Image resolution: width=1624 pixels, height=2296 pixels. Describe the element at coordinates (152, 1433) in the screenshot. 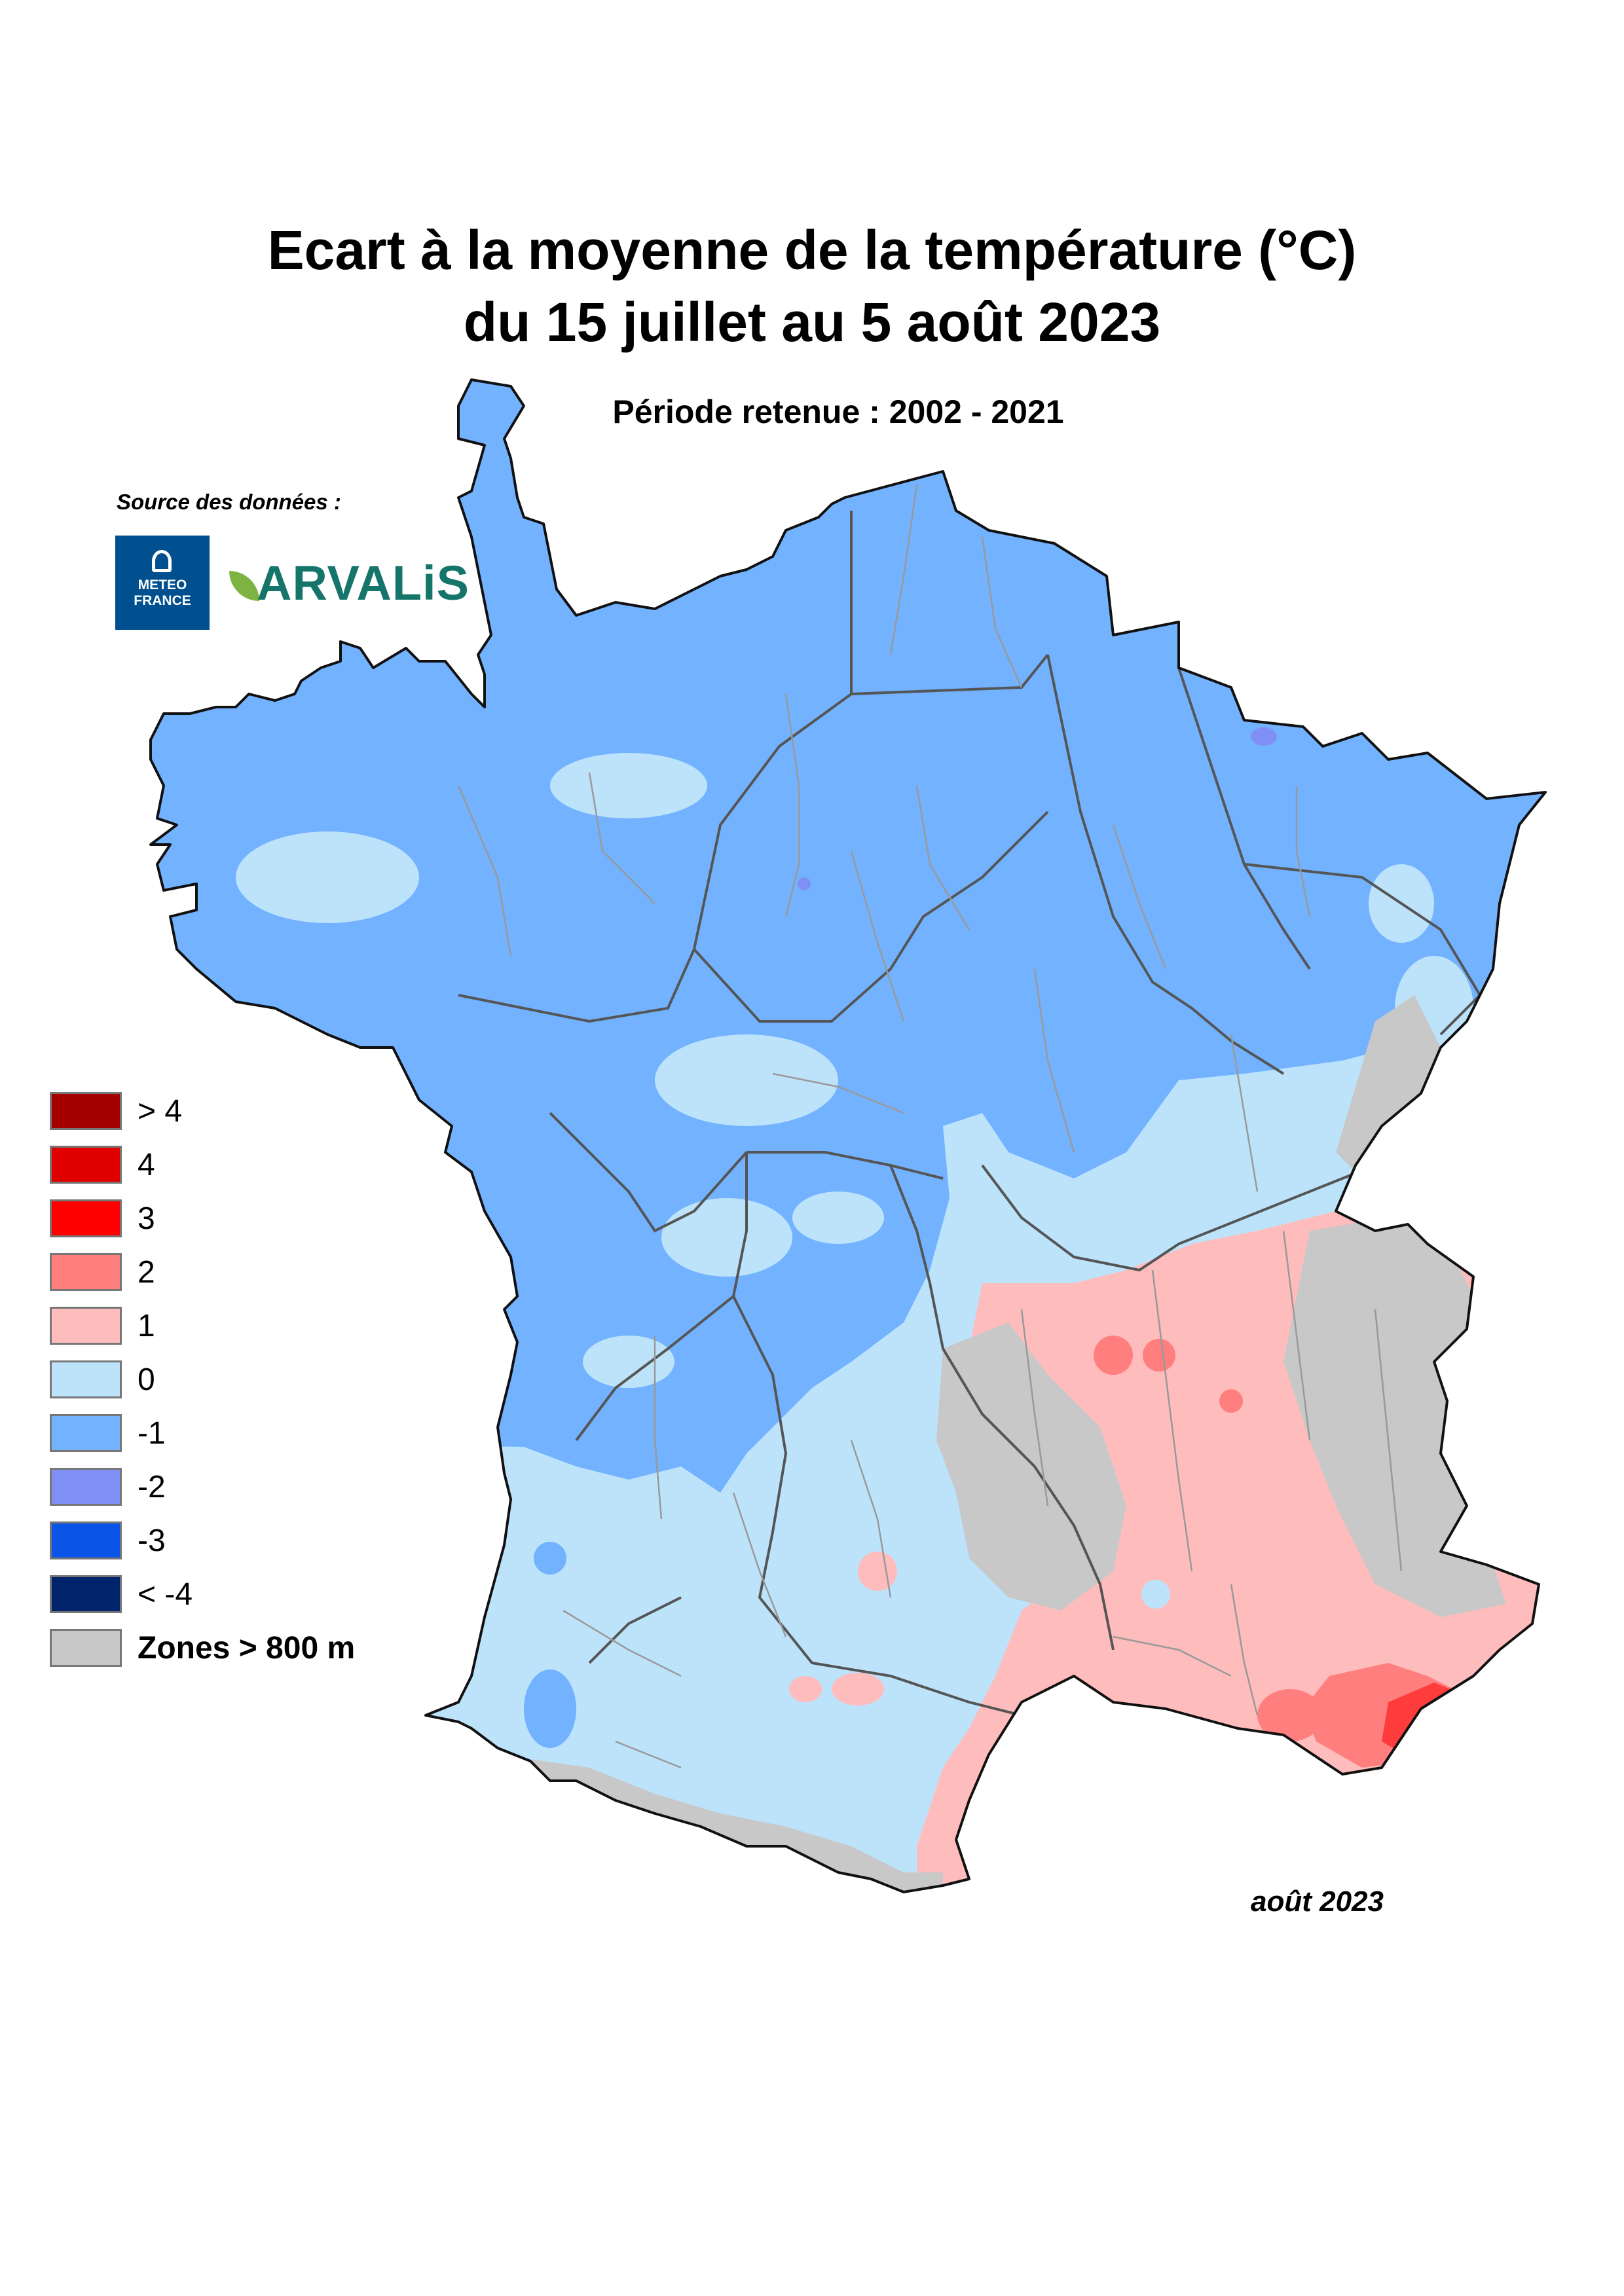

I see `legend-label: -1` at that location.